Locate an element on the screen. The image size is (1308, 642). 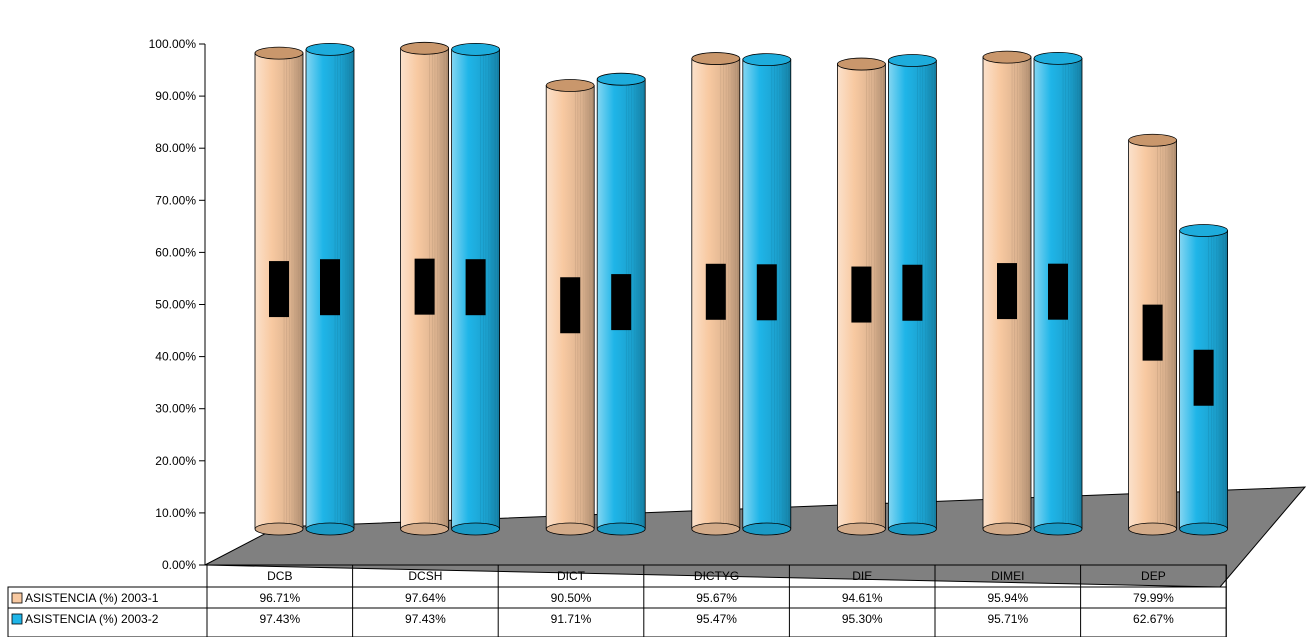
bar-s1-dcsh is located at coordinates (425, 288).